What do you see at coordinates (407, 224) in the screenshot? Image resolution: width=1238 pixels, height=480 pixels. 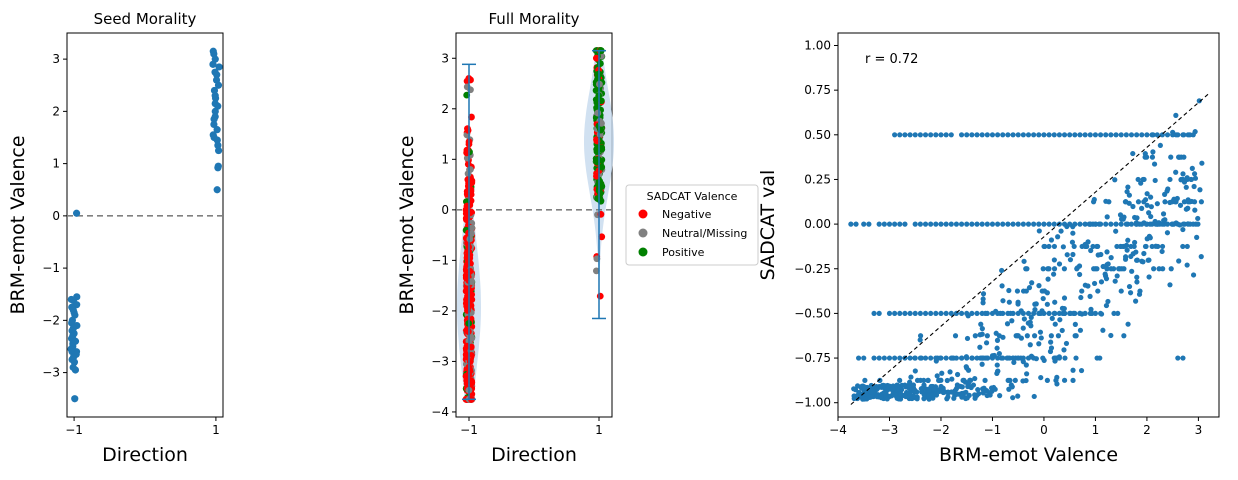 I see `y-axis-label: BRM-emot Valence` at bounding box center [407, 224].